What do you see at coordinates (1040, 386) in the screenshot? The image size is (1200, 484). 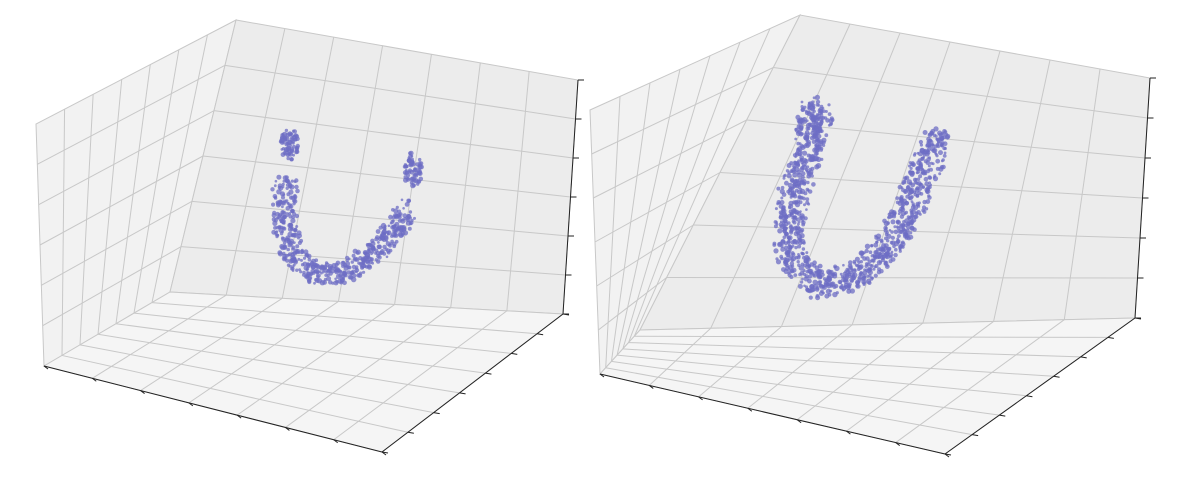 I see `y-axis-line` at bounding box center [1040, 386].